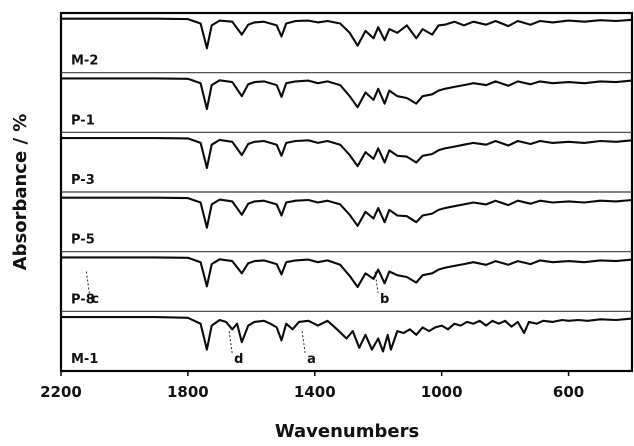 This screenshot has height=446, width=634. Describe the element at coordinates (346, 212) in the screenshot. I see `series-p-5-trace` at that location.